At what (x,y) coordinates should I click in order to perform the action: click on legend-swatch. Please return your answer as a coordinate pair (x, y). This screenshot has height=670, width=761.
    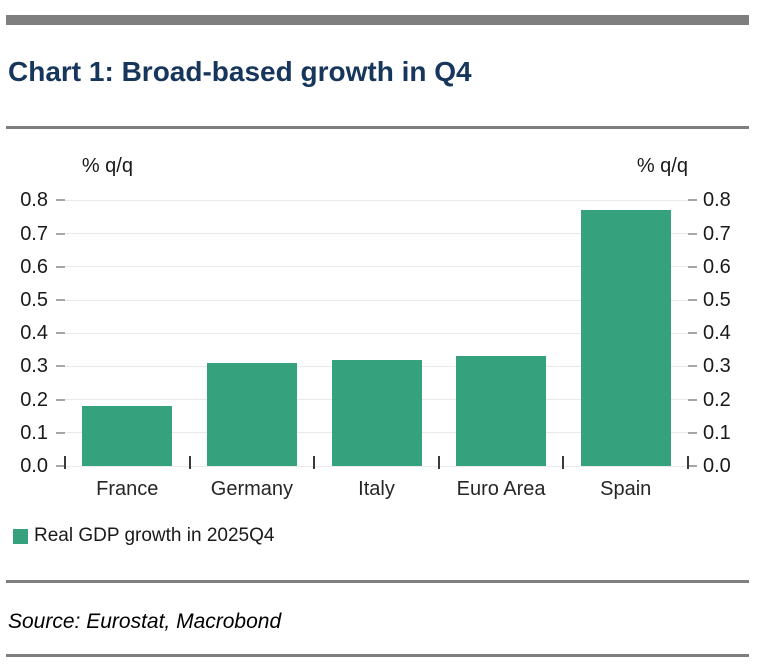
    Looking at the image, I should click on (20, 536).